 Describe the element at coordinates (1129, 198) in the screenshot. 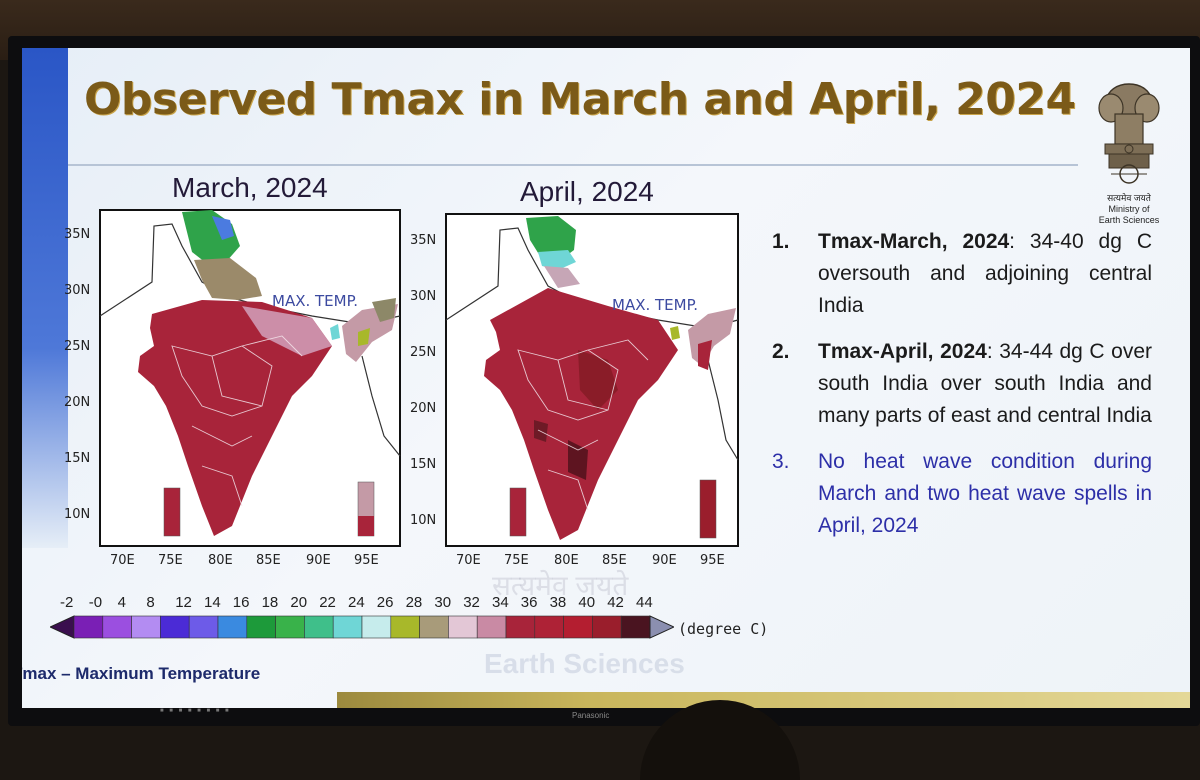

I see `emblem-motto: सत्यमेव जयते` at that location.